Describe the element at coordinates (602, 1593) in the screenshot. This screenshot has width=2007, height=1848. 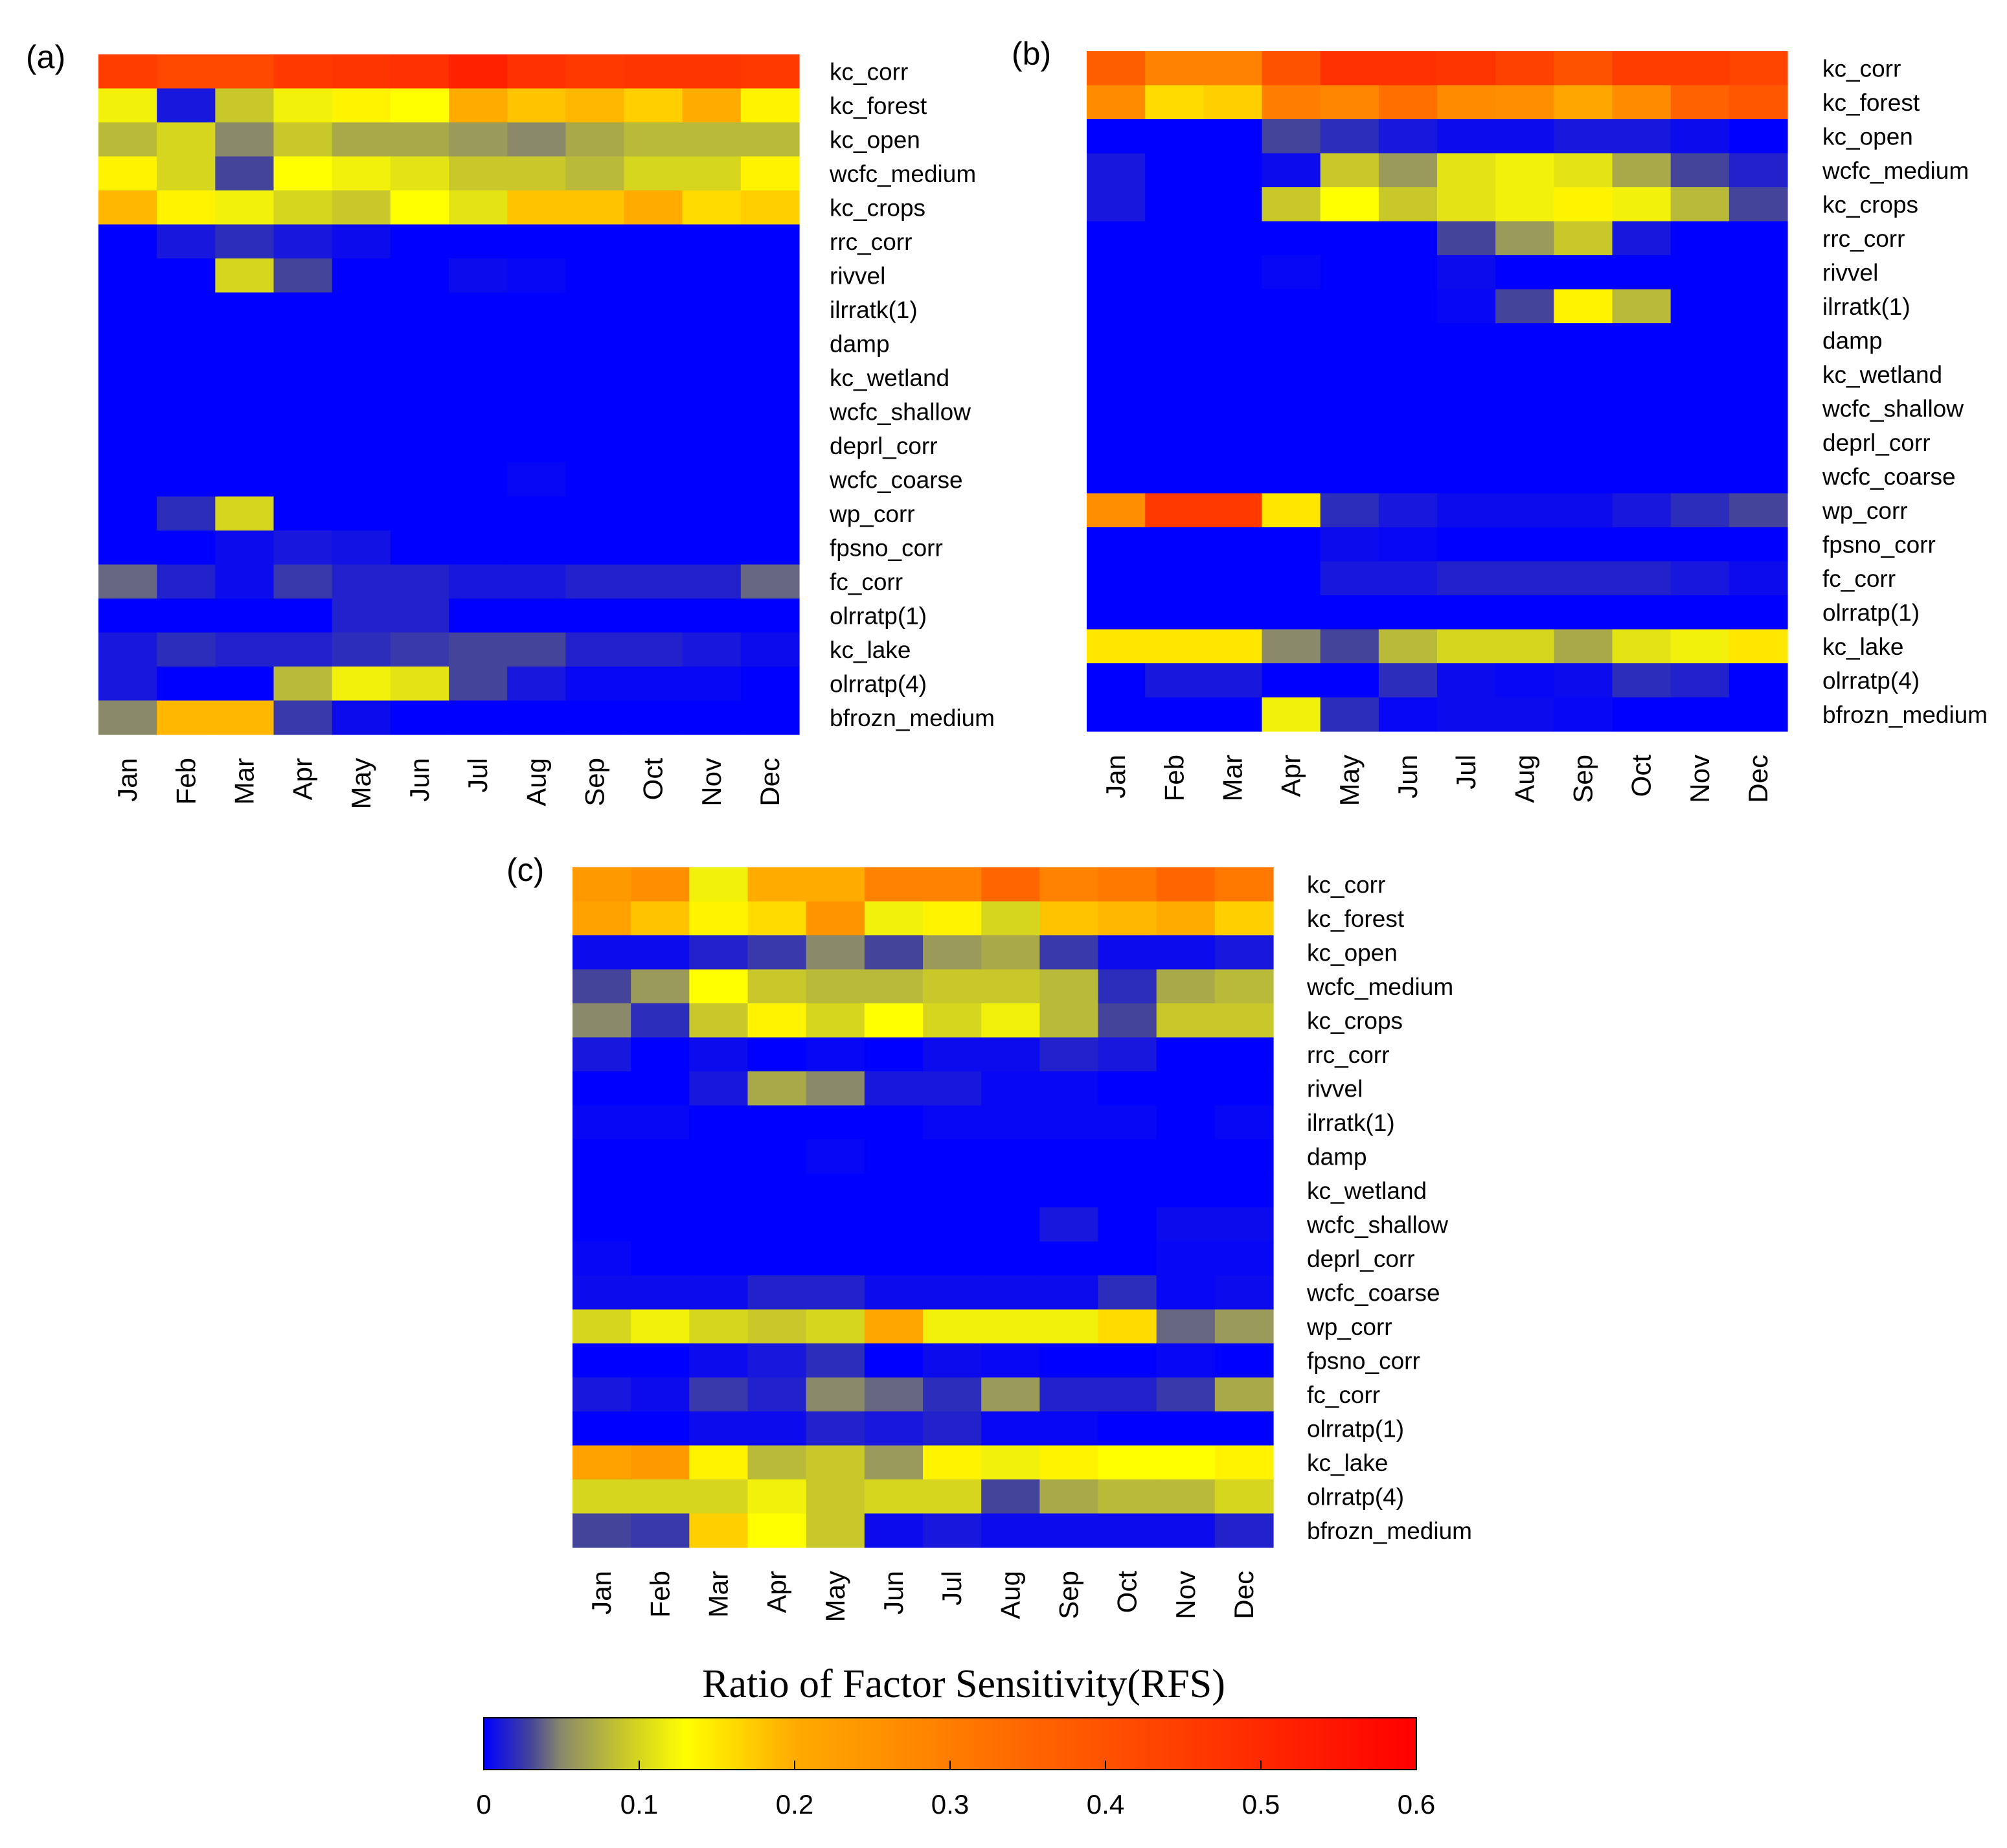
I see `column-label: Jan` at that location.